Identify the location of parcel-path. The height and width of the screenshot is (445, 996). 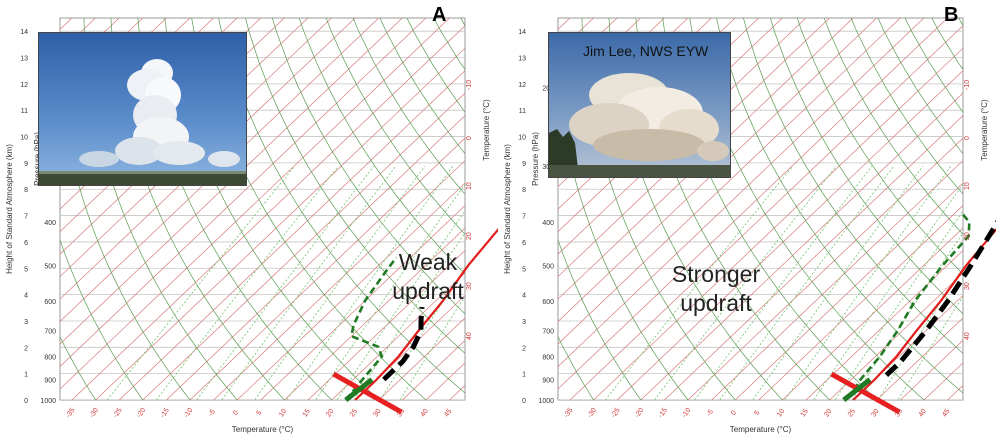
(940, 298).